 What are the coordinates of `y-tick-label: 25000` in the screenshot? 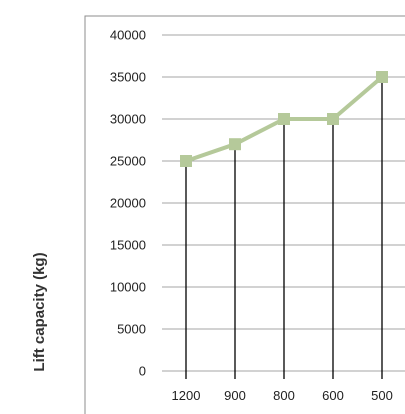 It's located at (128, 161).